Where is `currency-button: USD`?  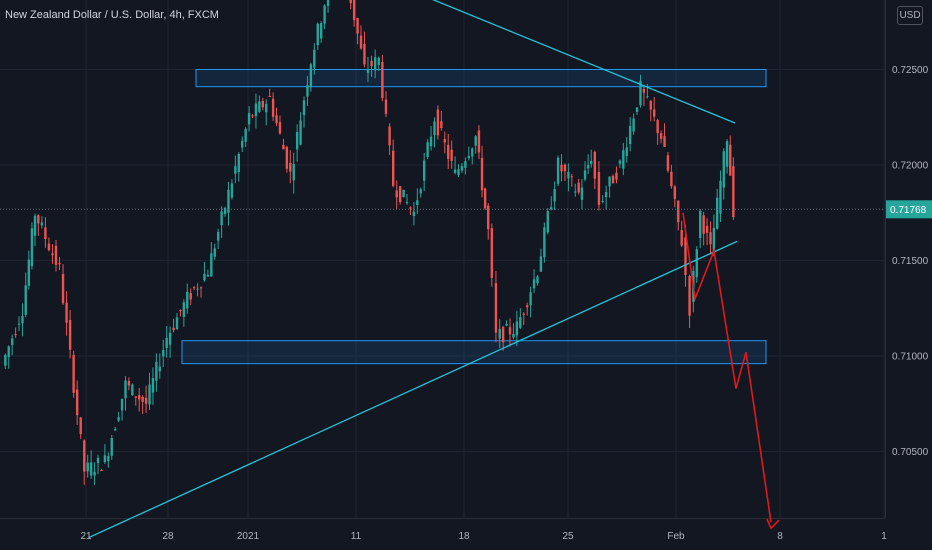
currency-button: USD is located at coordinates (910, 15).